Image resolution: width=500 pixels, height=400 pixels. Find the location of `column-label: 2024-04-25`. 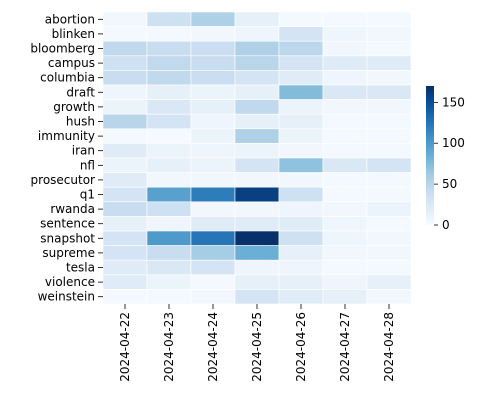

column-label: 2024-04-25 is located at coordinates (257, 347).